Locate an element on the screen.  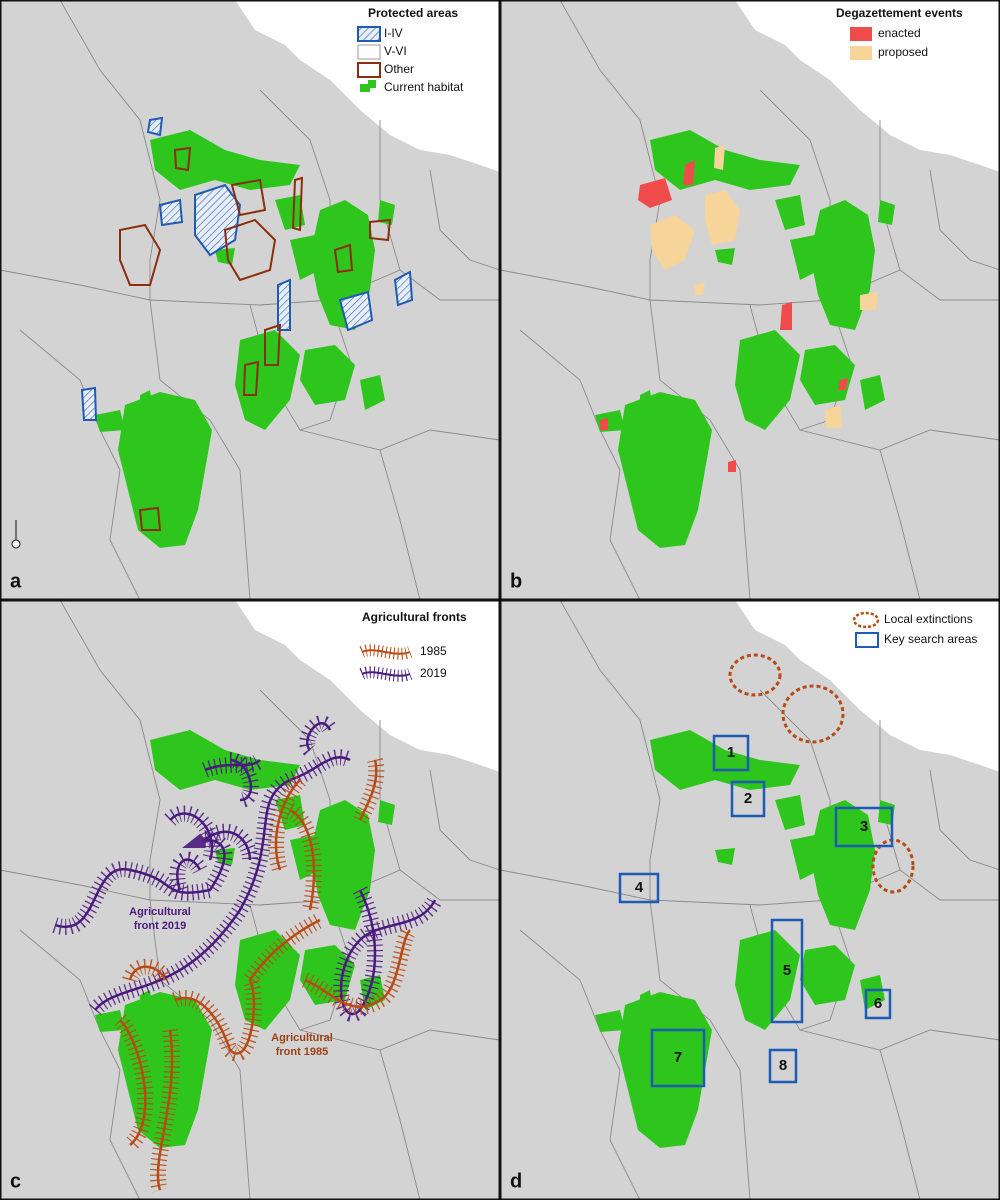
search-area-label: 3 is located at coordinates (864, 826).